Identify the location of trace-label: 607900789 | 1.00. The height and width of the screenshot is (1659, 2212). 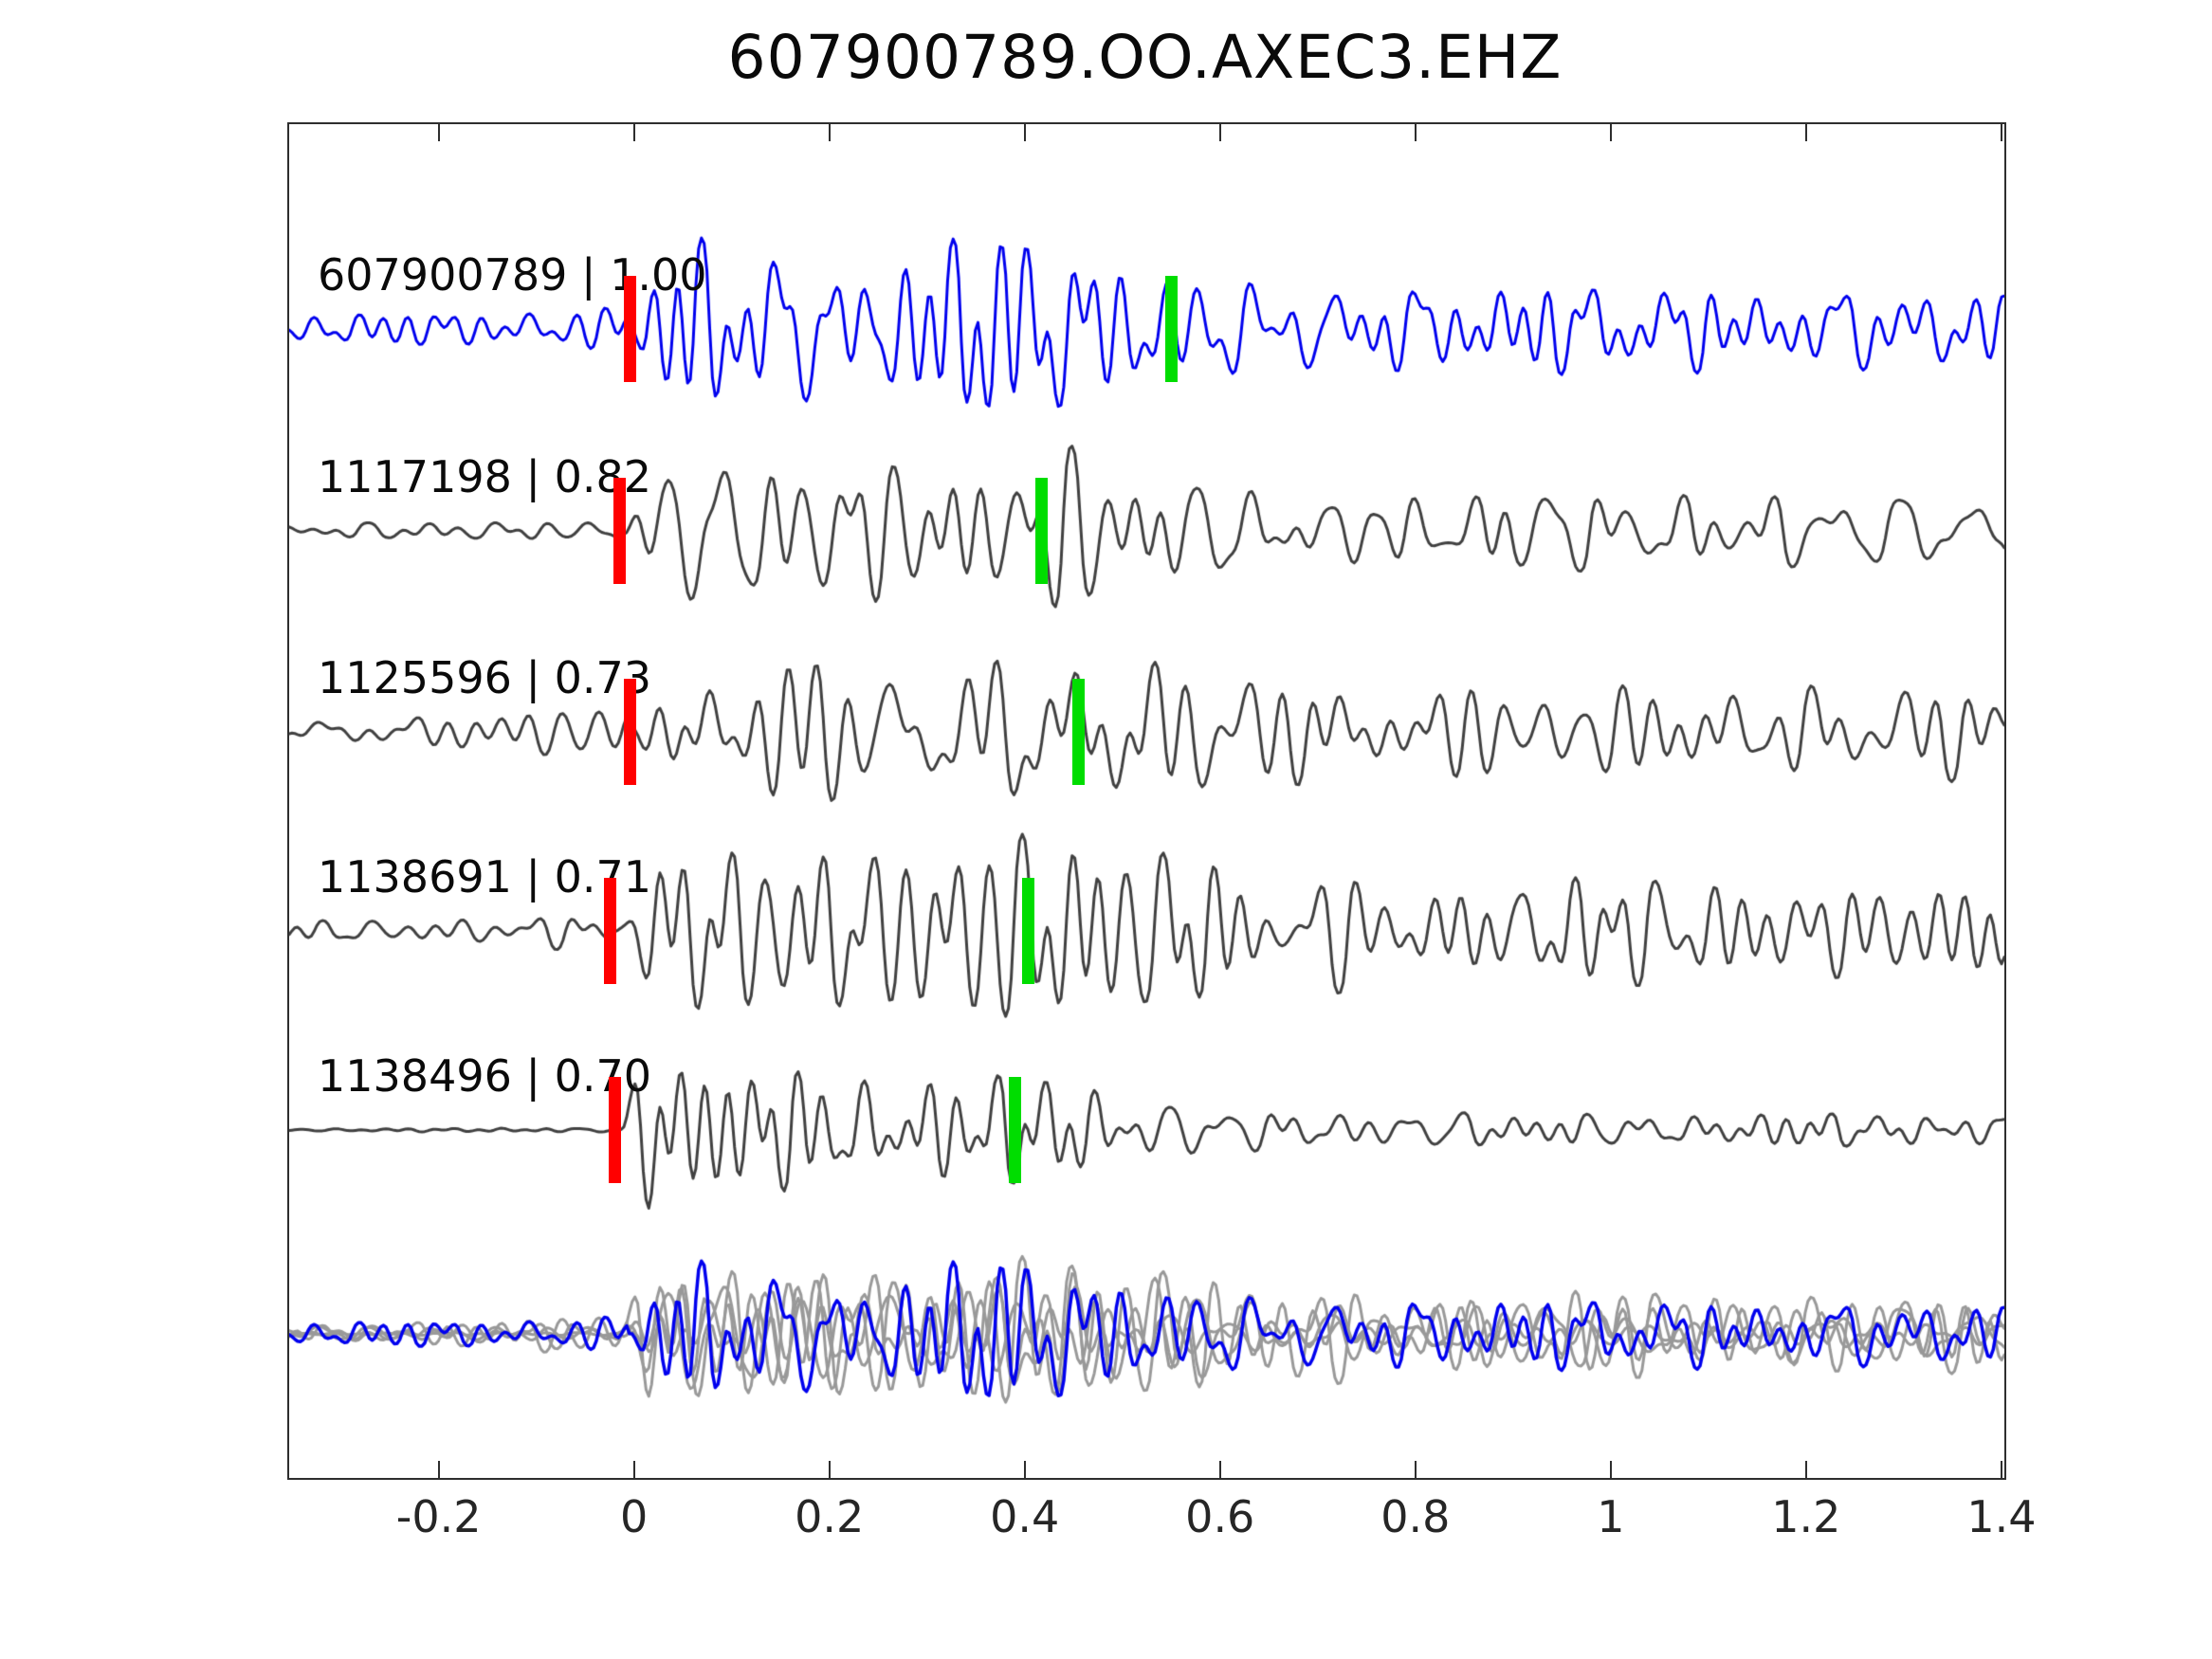
(512, 275).